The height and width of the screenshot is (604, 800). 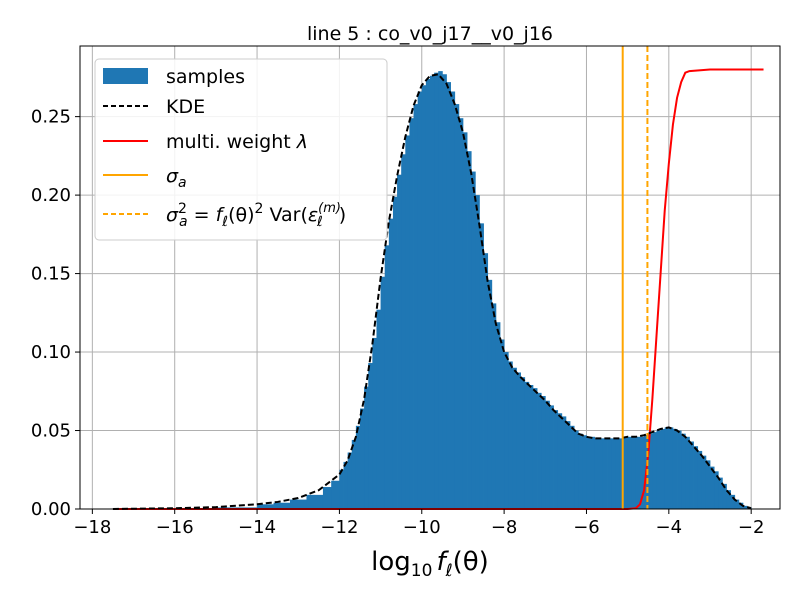 I want to click on legend-box, so click(x=241, y=149).